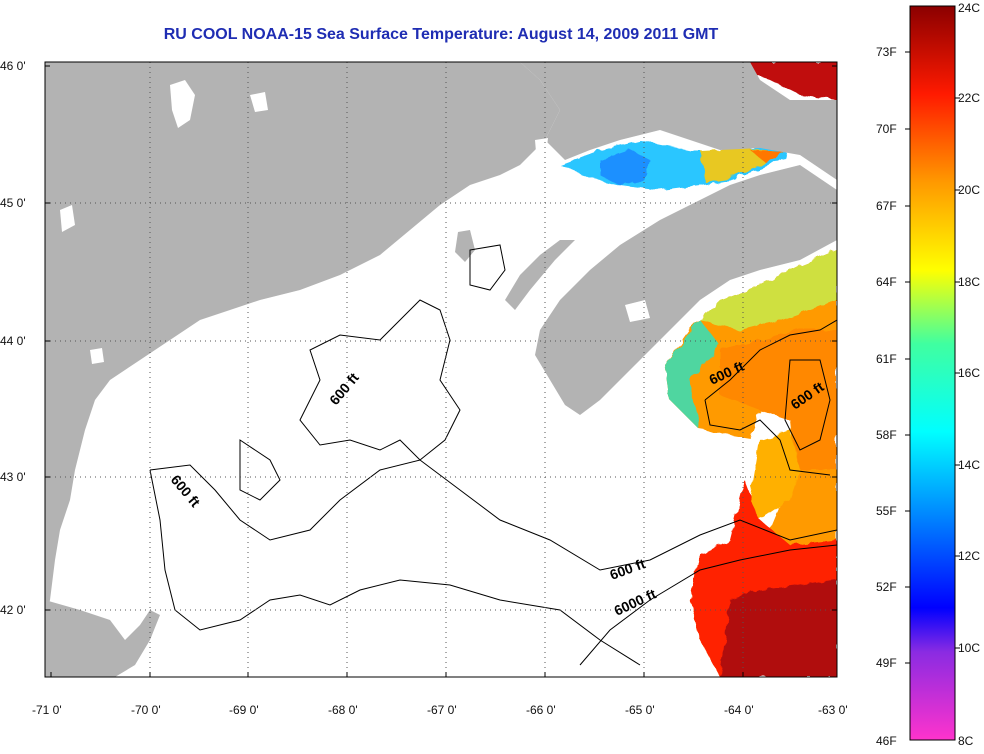  What do you see at coordinates (886, 587) in the screenshot?
I see `colorbar-f-52: 52F` at bounding box center [886, 587].